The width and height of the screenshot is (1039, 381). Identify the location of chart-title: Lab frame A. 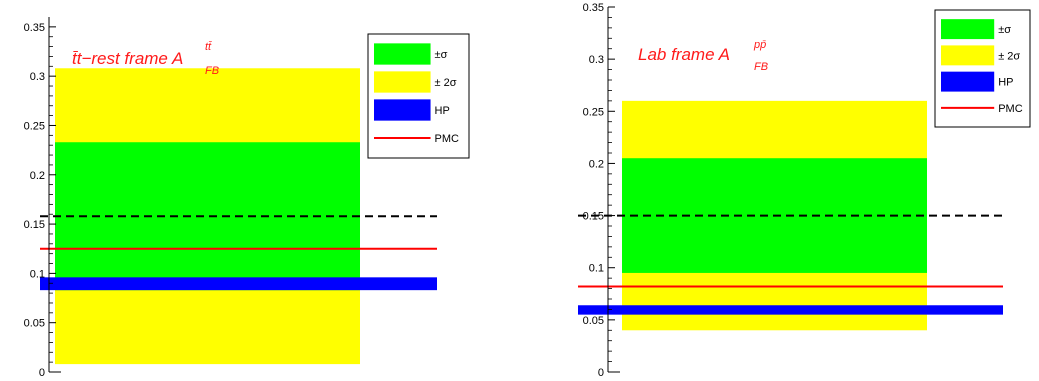
(684, 54).